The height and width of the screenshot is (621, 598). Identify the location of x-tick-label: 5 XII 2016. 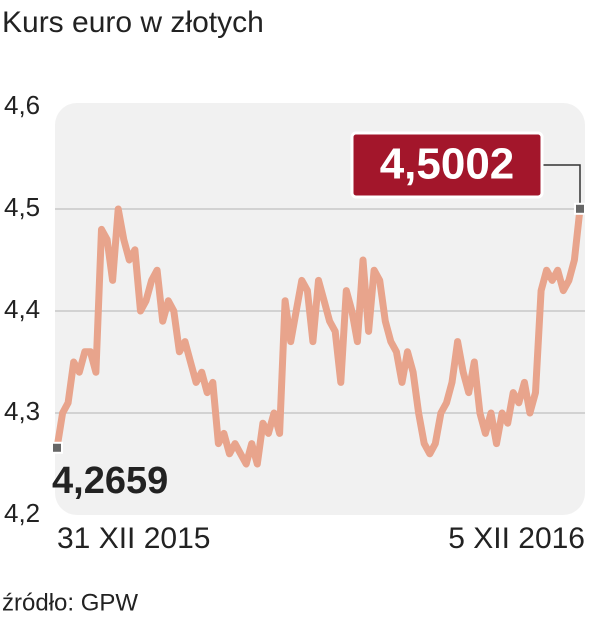
(516, 538).